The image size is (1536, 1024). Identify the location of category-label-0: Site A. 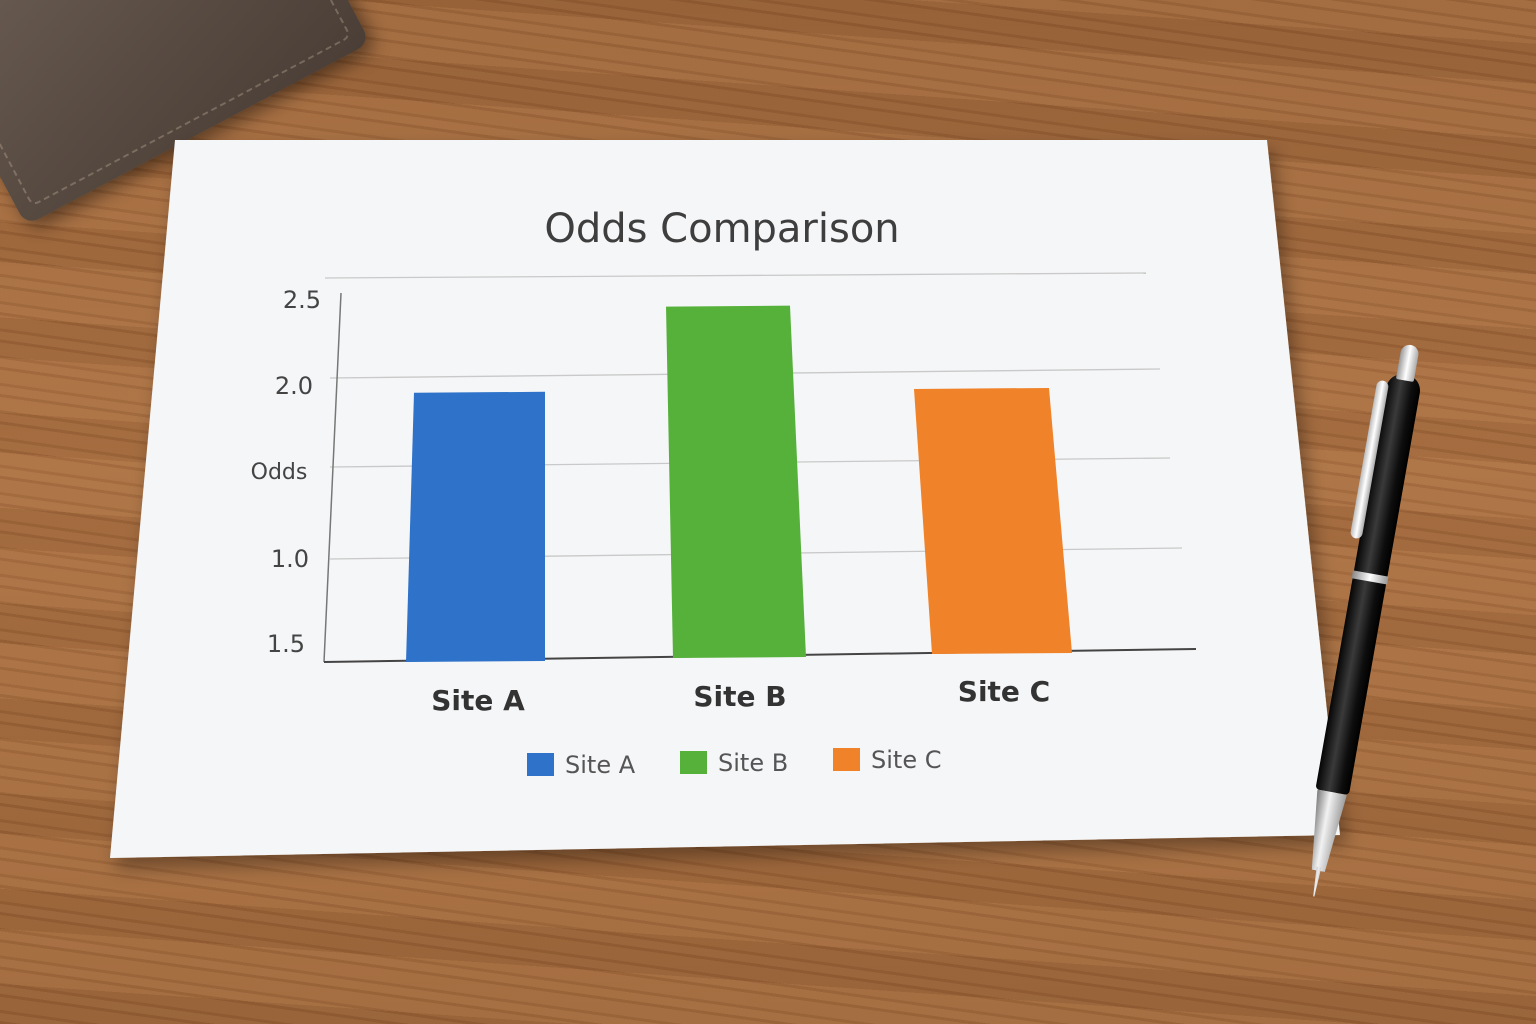
(478, 700).